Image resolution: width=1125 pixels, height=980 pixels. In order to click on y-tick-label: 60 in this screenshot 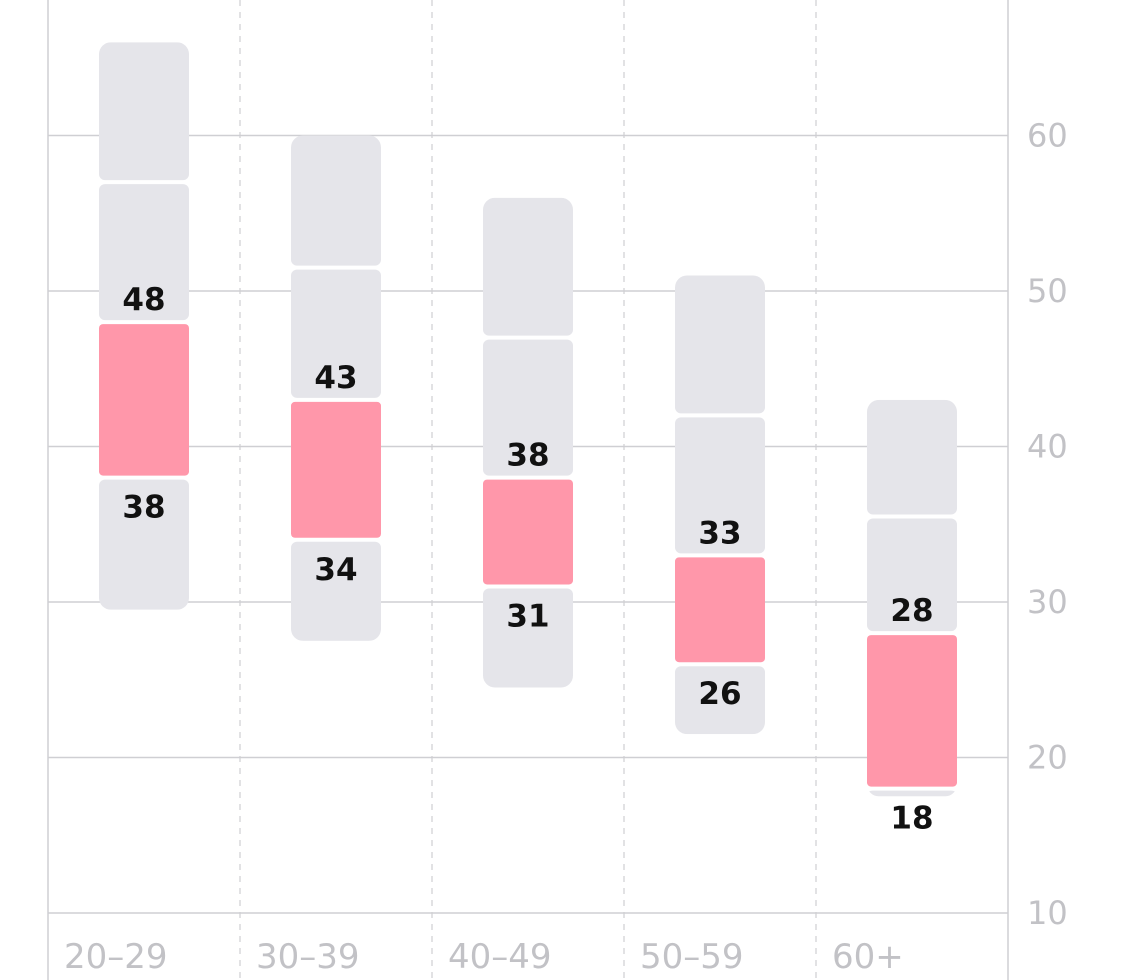, I will do `click(1047, 136)`.